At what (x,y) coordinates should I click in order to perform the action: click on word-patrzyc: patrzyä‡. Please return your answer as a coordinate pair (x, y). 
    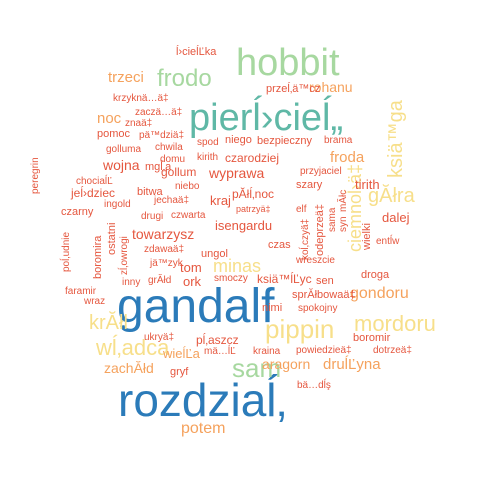
    Looking at the image, I should click on (253, 209).